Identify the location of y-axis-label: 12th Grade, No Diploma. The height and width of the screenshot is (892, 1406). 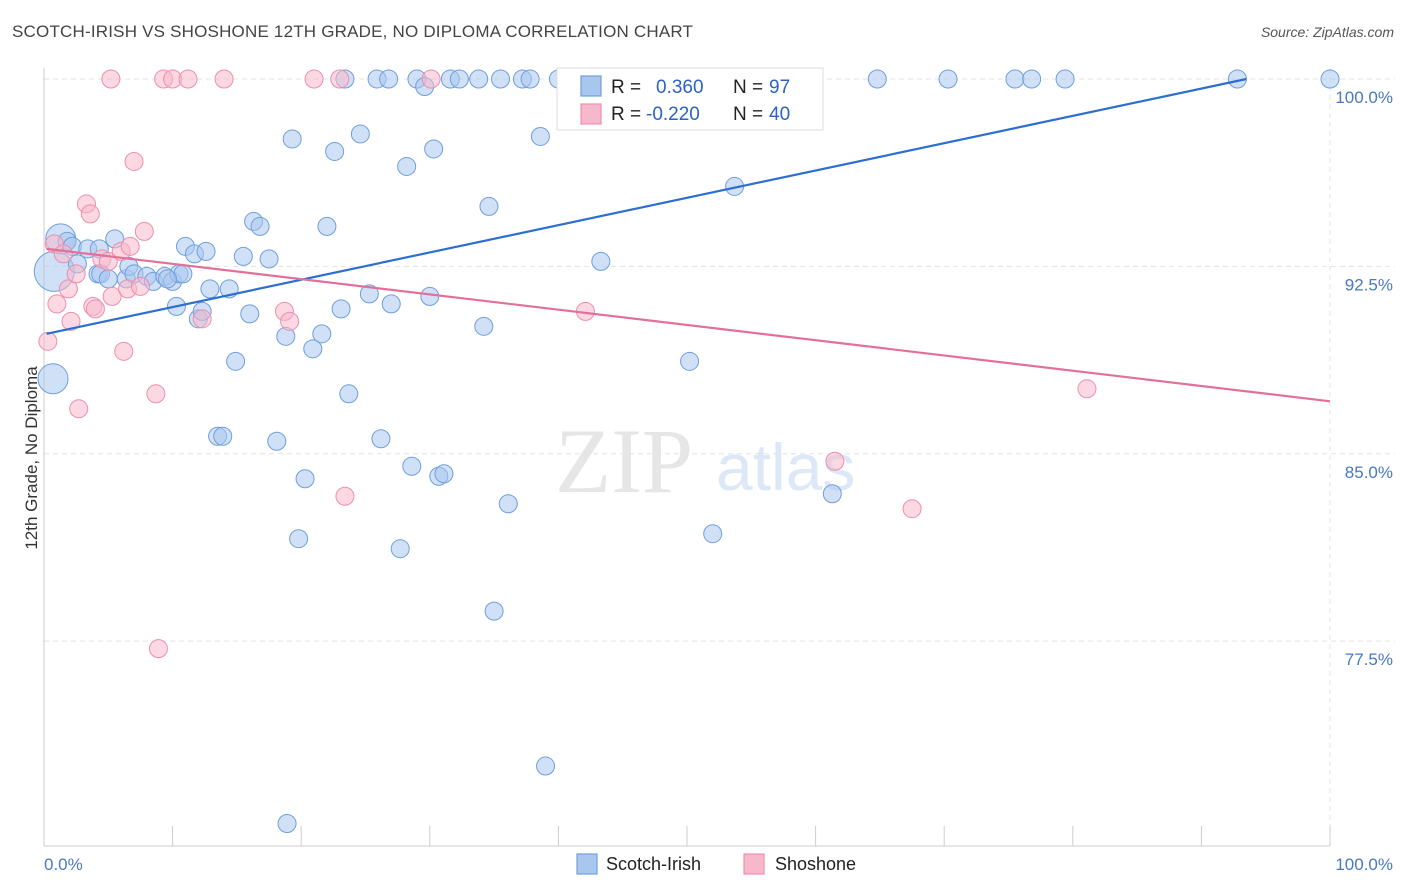
(31, 458).